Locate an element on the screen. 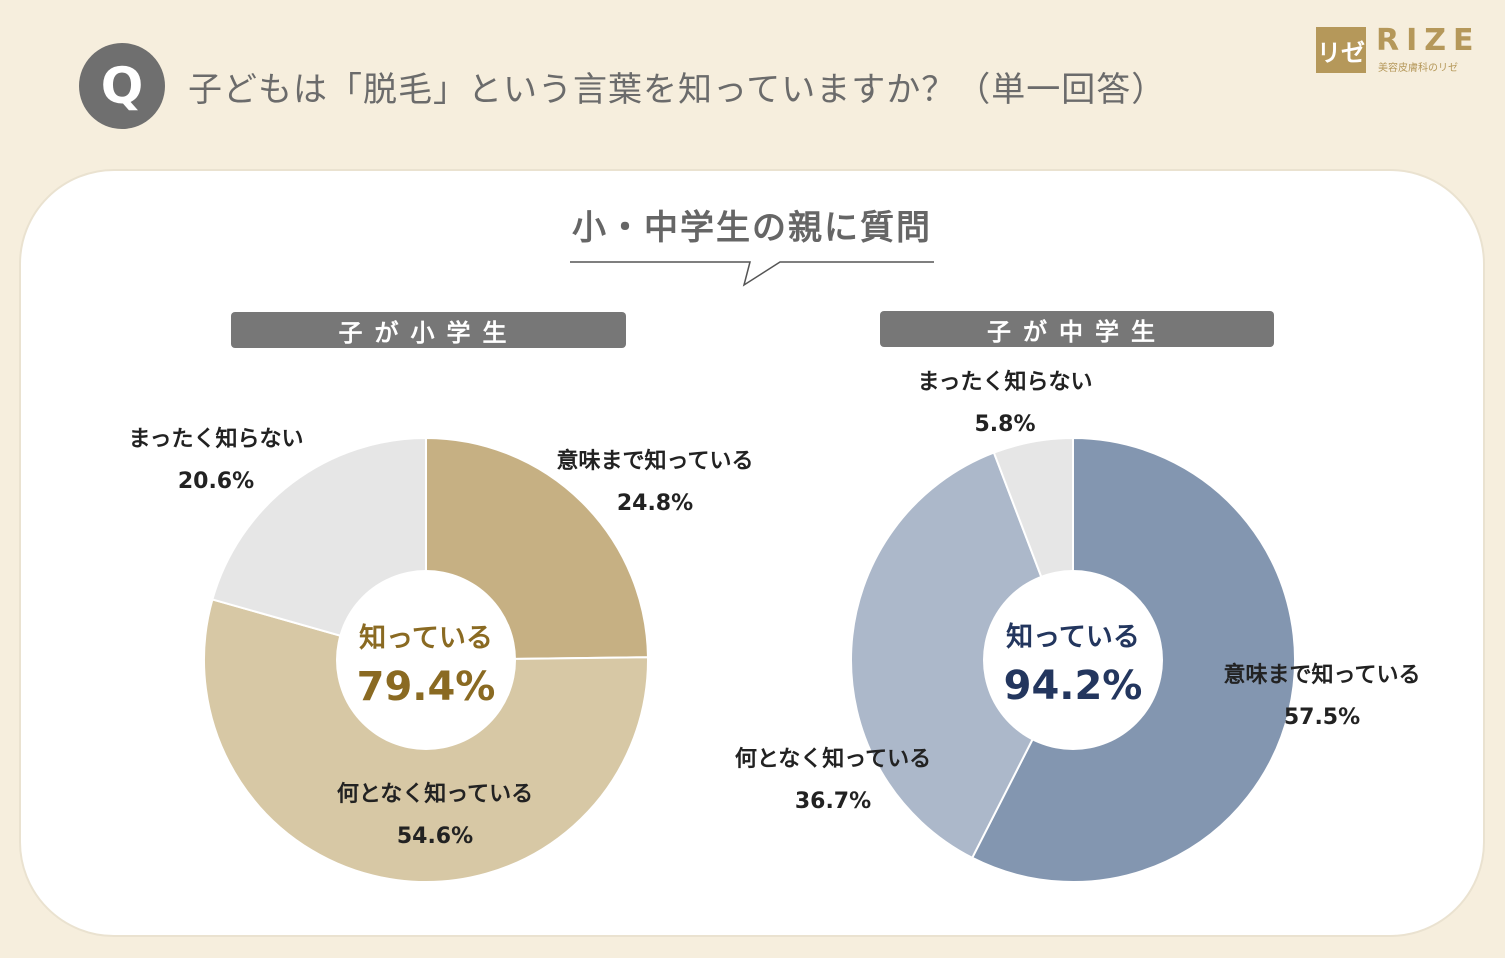 This screenshot has height=958, width=1505. question-title: 子どもは「脱毛」という言葉を知っていますか？（単一回答） is located at coordinates (677, 90).